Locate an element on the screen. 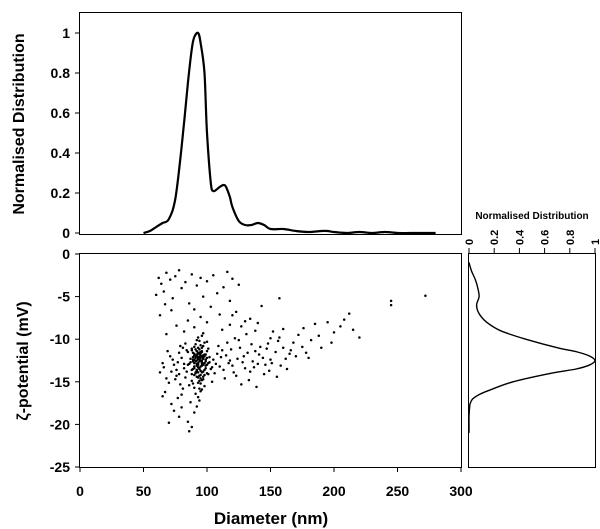 The image size is (600, 529). scatter-x-tick-label: 150 is located at coordinates (271, 491).